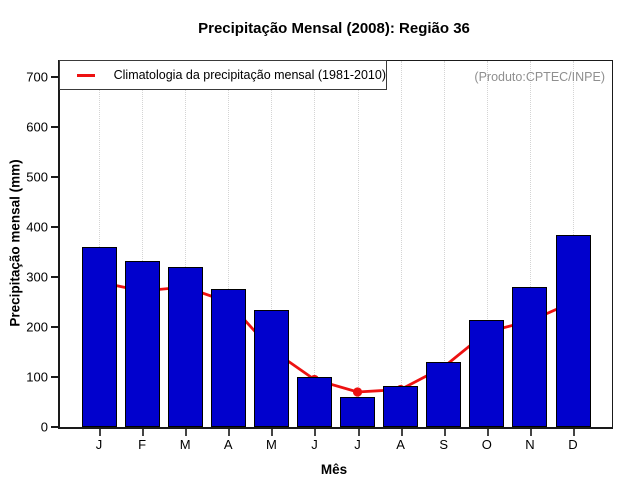 Image resolution: width=640 pixels, height=500 pixels. I want to click on precipitation-bar-A4, so click(228, 357).